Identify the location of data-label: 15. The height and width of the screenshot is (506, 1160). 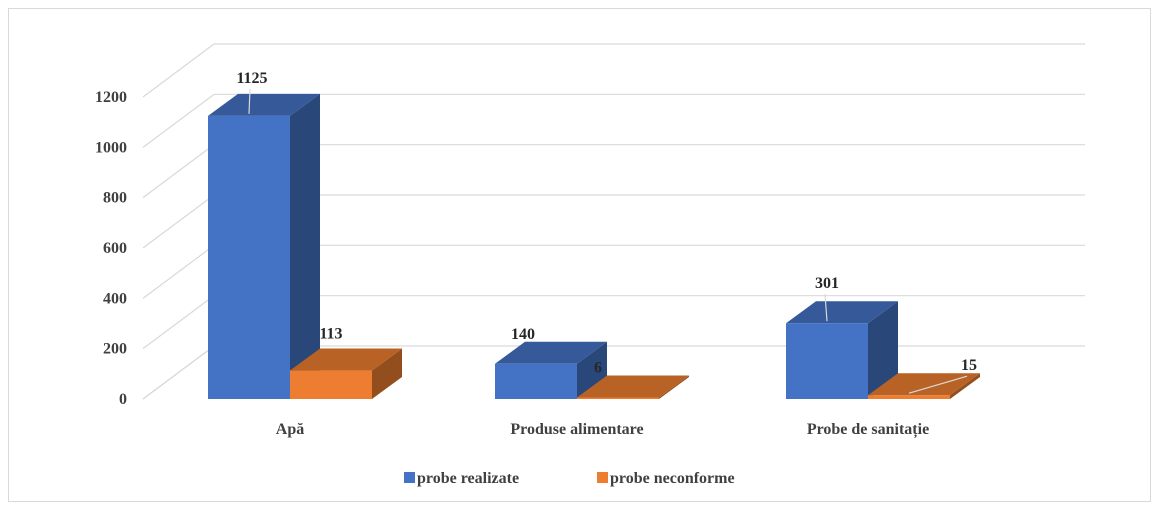
(969, 365).